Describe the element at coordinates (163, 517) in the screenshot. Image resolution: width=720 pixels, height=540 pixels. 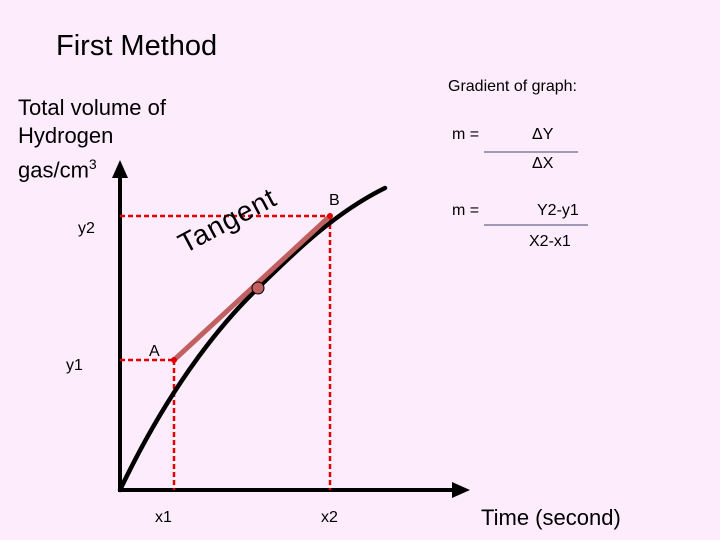
I see `tick-label-x1: x1` at that location.